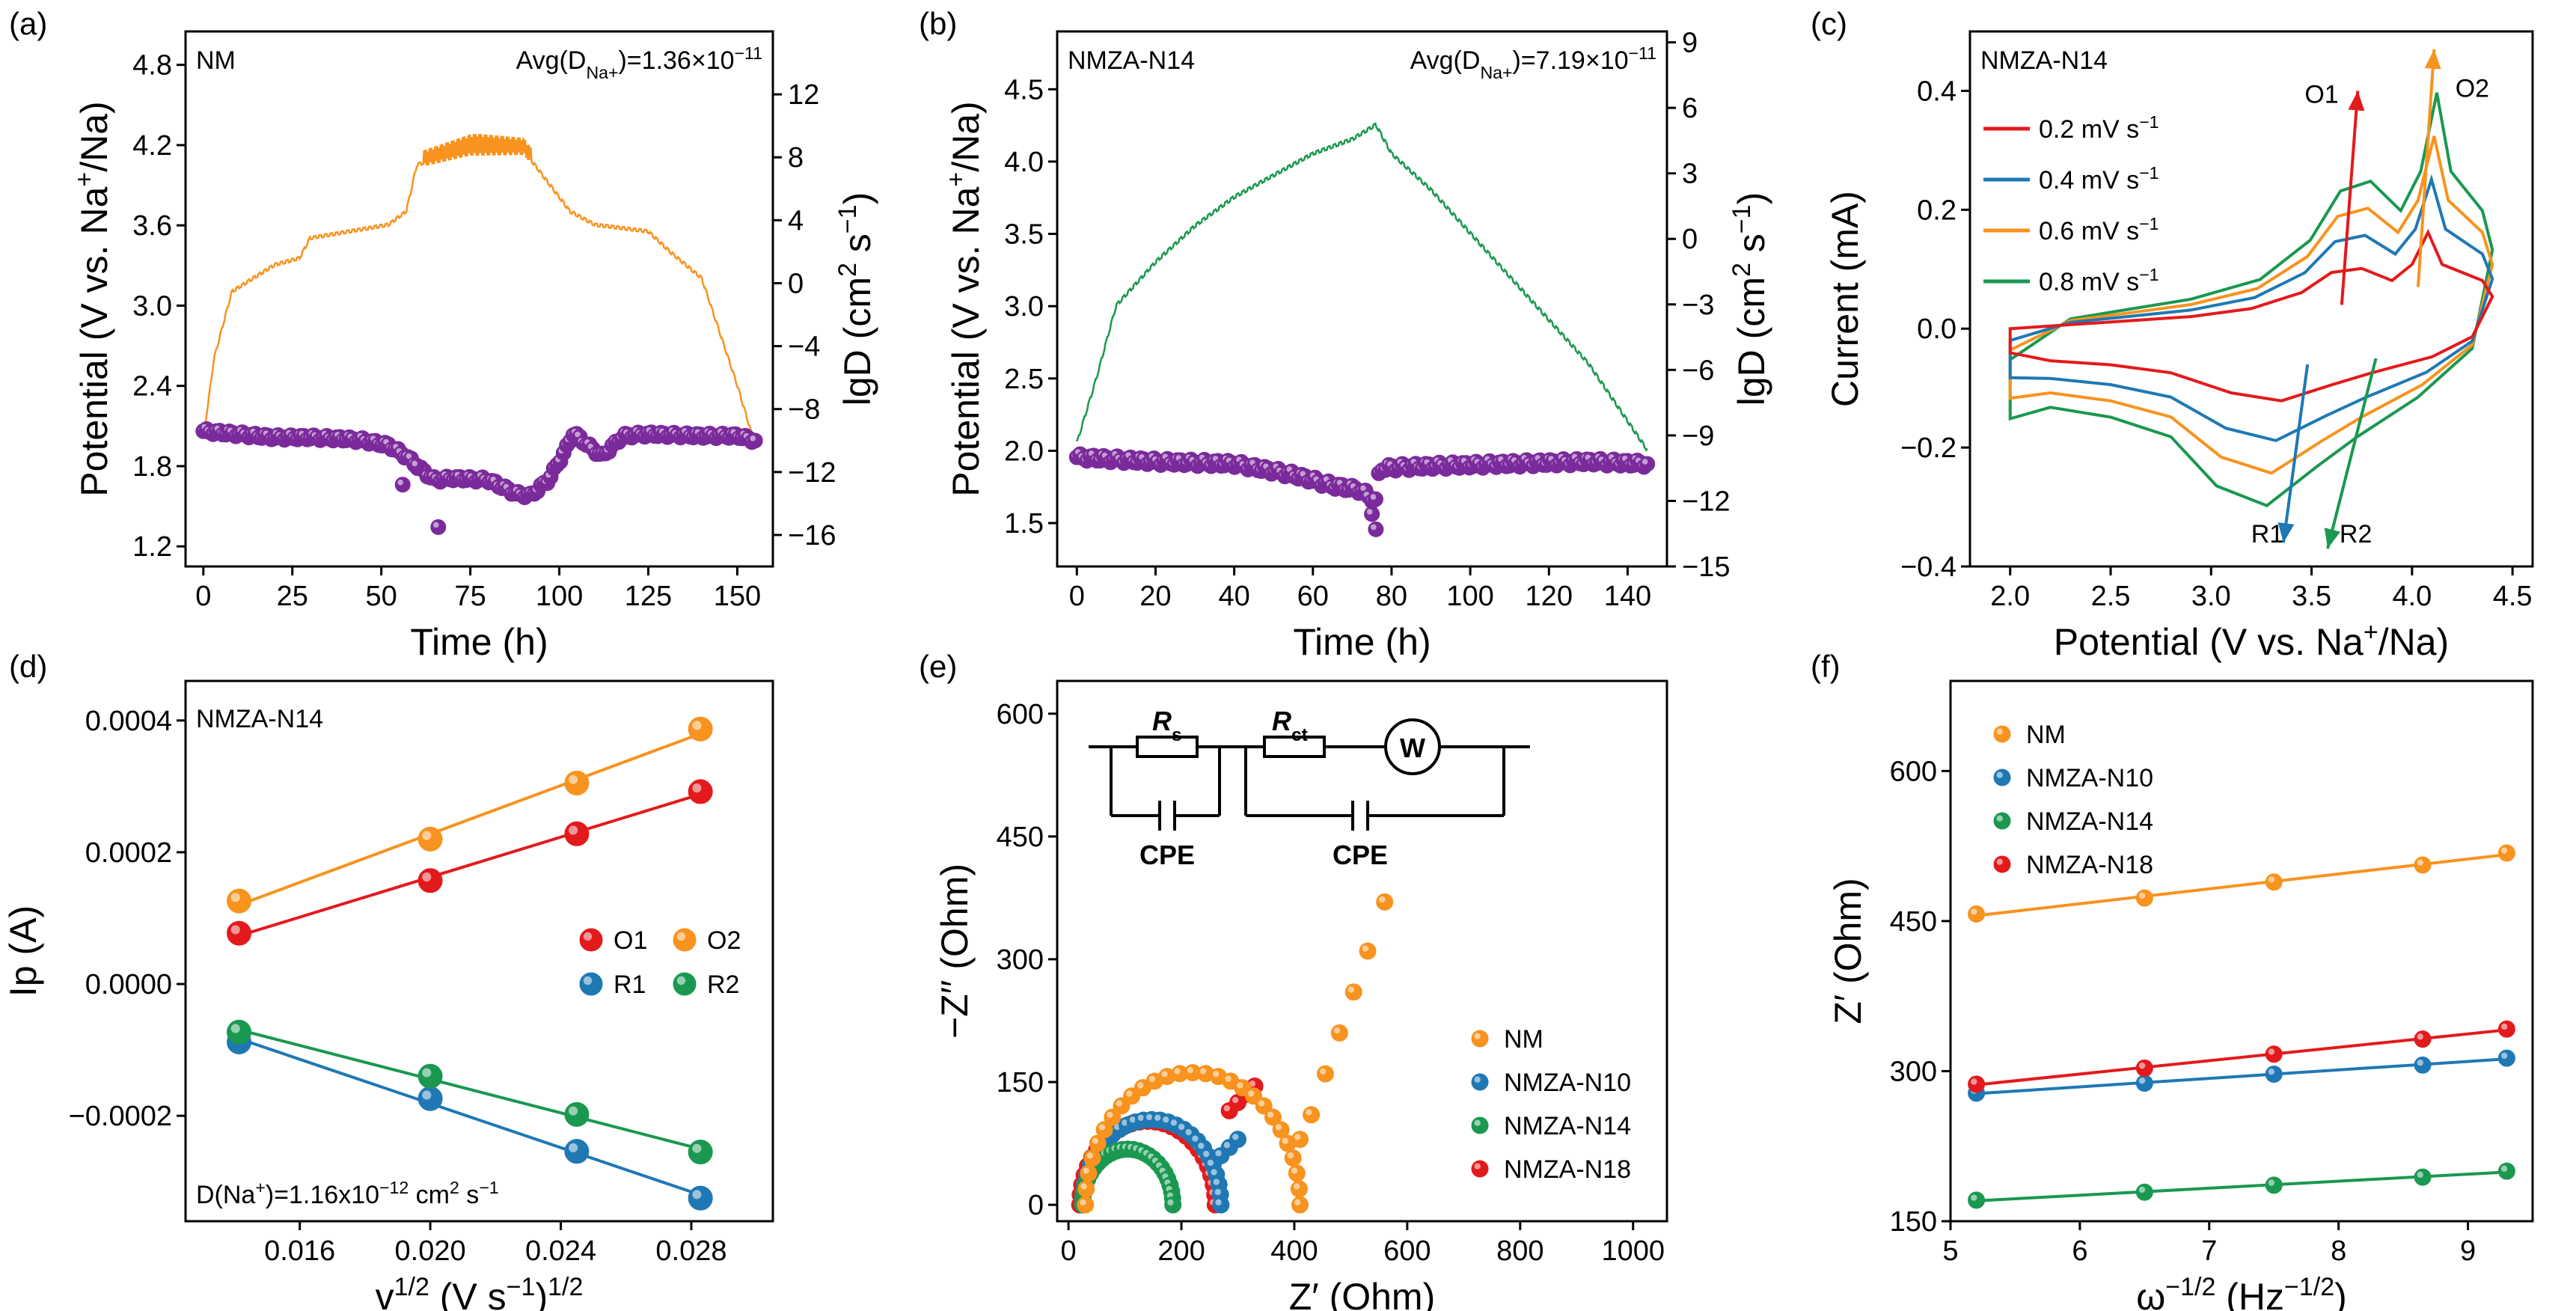  I want to click on panel-f-legend-label: NM, so click(2046, 735).